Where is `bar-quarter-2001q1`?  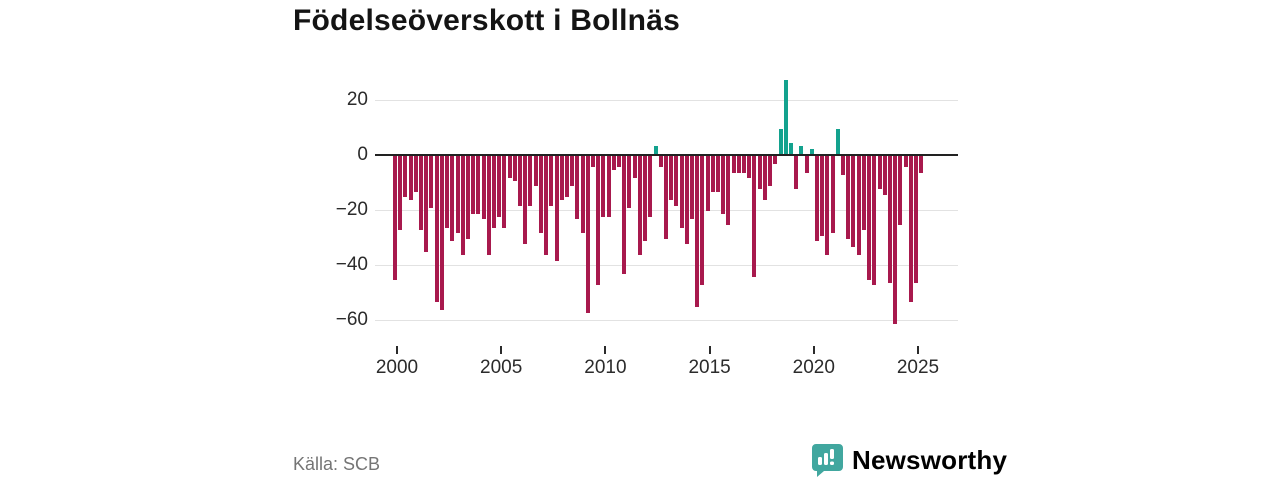 bar-quarter-2001q1 is located at coordinates (415, 174).